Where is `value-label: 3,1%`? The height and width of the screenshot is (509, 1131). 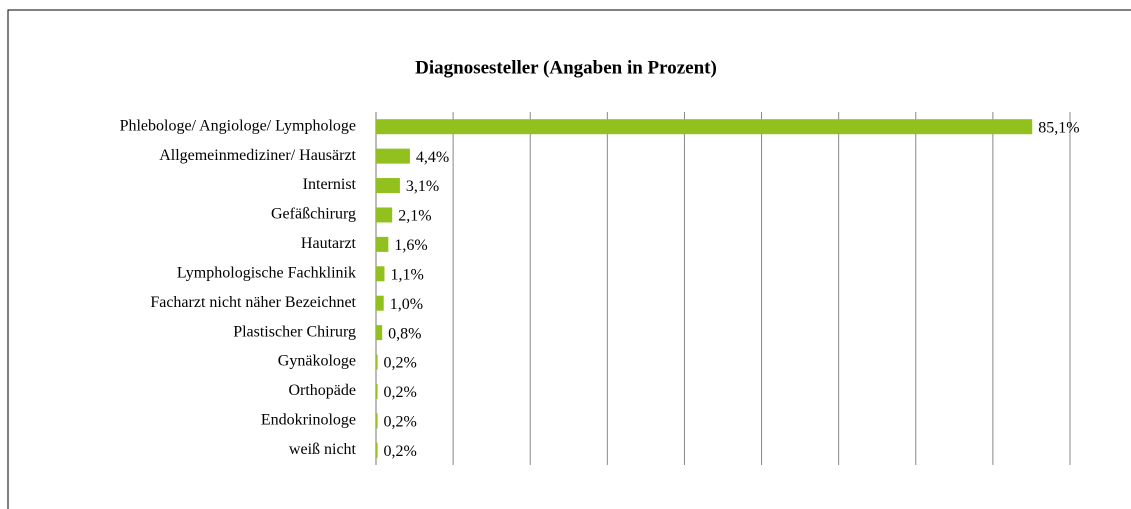
value-label: 3,1% is located at coordinates (422, 186).